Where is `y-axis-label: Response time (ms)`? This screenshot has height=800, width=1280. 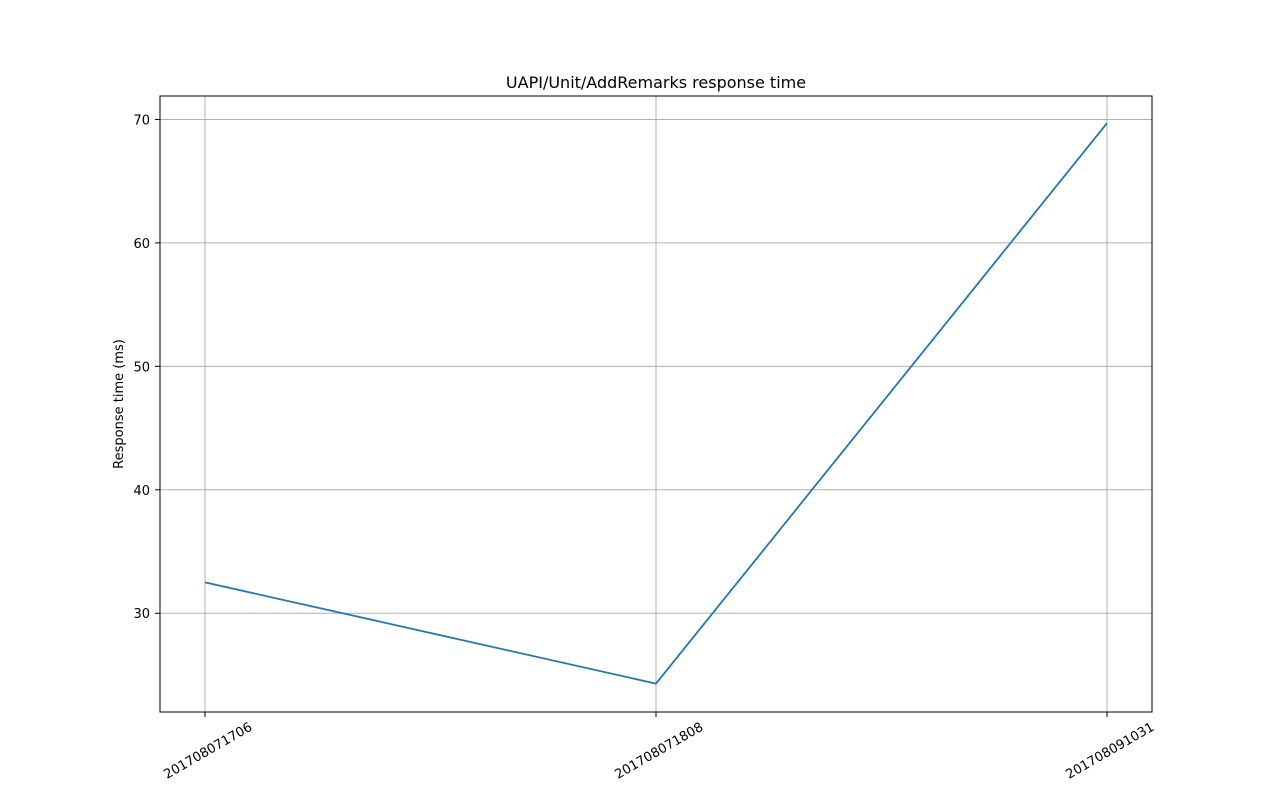
y-axis-label: Response time (ms) is located at coordinates (119, 404).